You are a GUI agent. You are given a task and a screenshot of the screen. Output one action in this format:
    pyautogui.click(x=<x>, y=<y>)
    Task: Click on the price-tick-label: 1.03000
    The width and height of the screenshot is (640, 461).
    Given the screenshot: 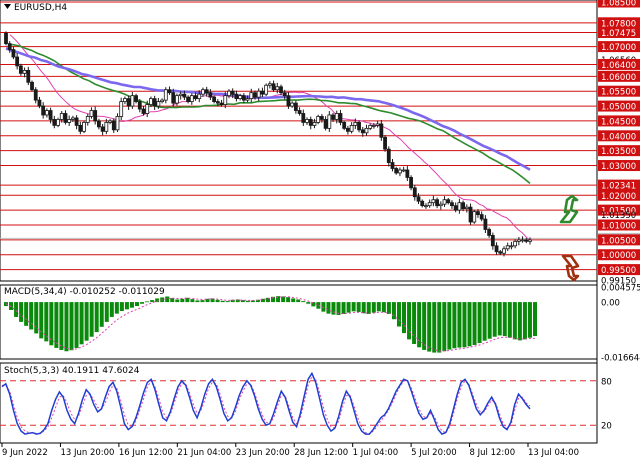 What is the action you would take?
    pyautogui.click(x=618, y=167)
    